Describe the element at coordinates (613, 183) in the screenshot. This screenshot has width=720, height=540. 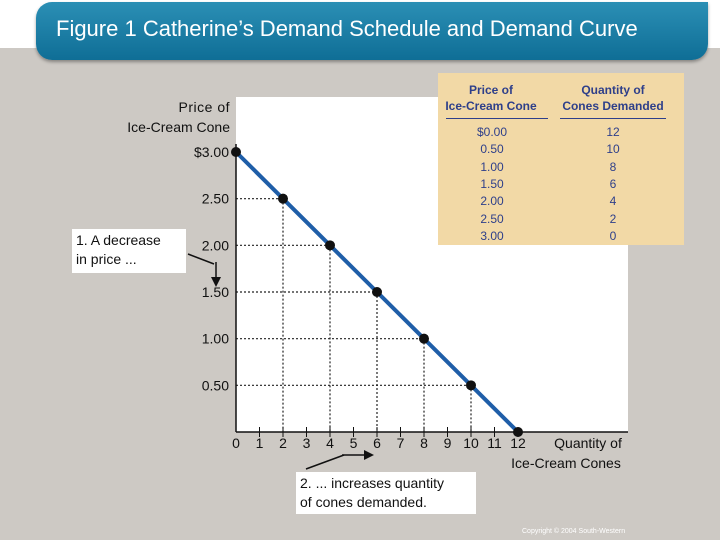
I see `table-cell-quantity: 6` at that location.